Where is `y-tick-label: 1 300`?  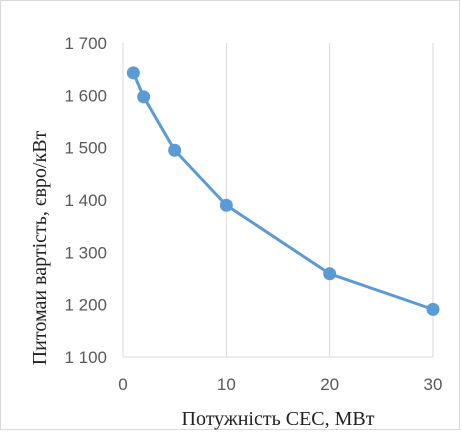
y-tick-label: 1 300 is located at coordinates (85, 252).